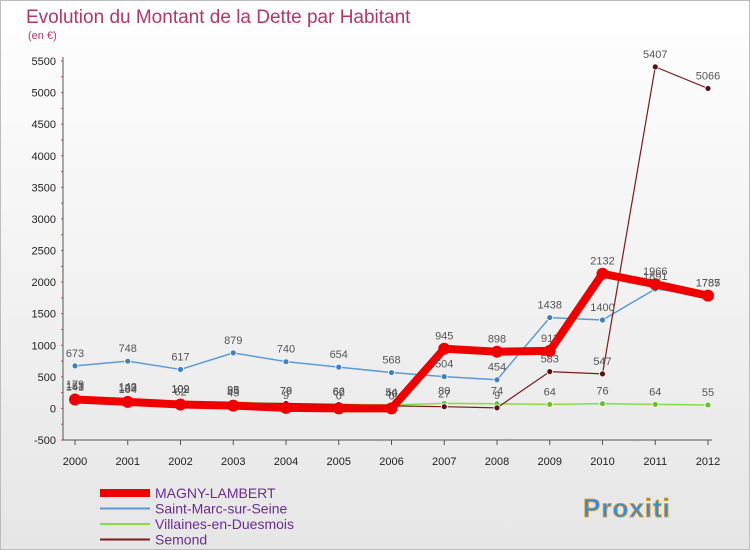 The image size is (750, 550). What do you see at coordinates (627, 508) in the screenshot?
I see `logo-text: Proxiti` at bounding box center [627, 508].